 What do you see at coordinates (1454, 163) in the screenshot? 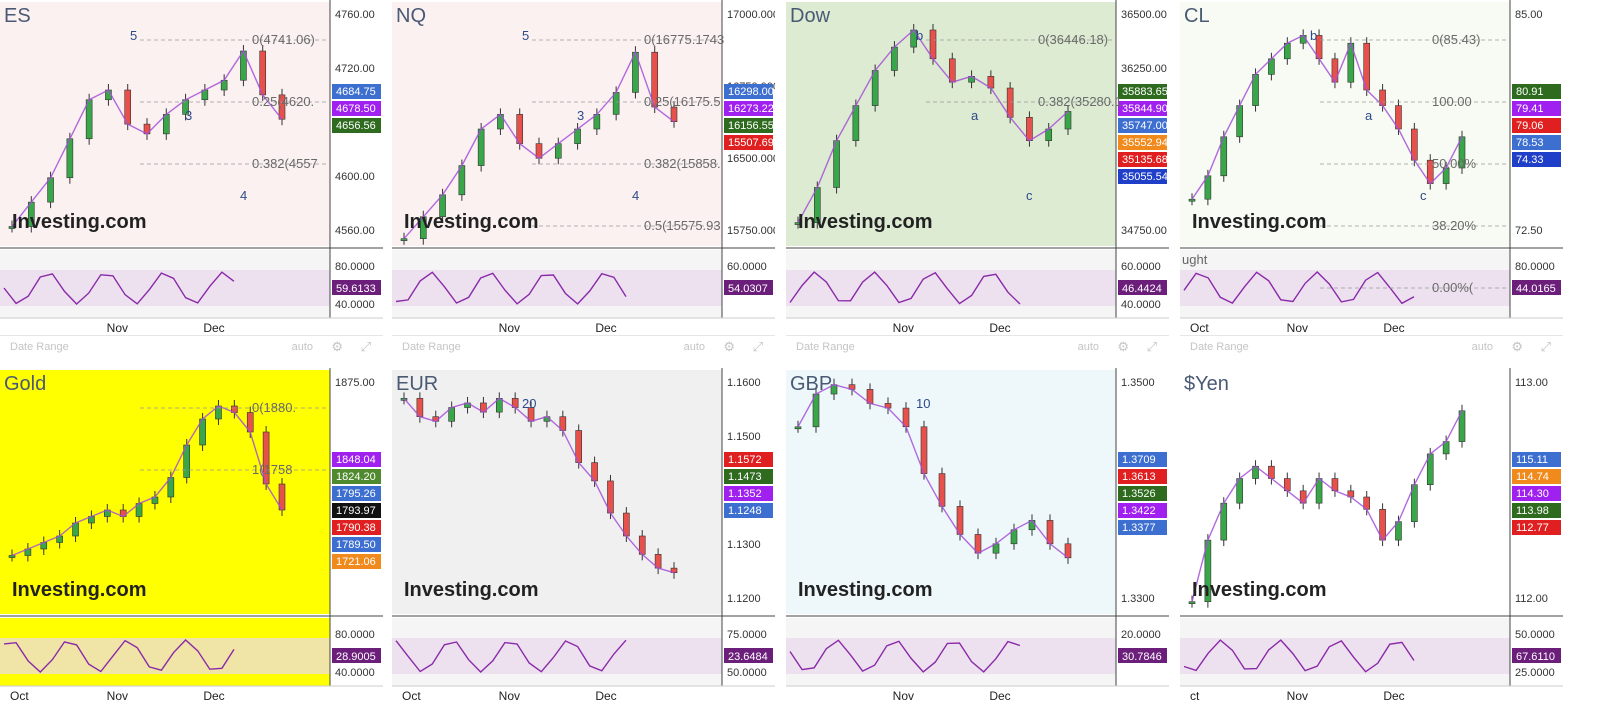
I see `fib-label: 50.00%` at bounding box center [1454, 163].